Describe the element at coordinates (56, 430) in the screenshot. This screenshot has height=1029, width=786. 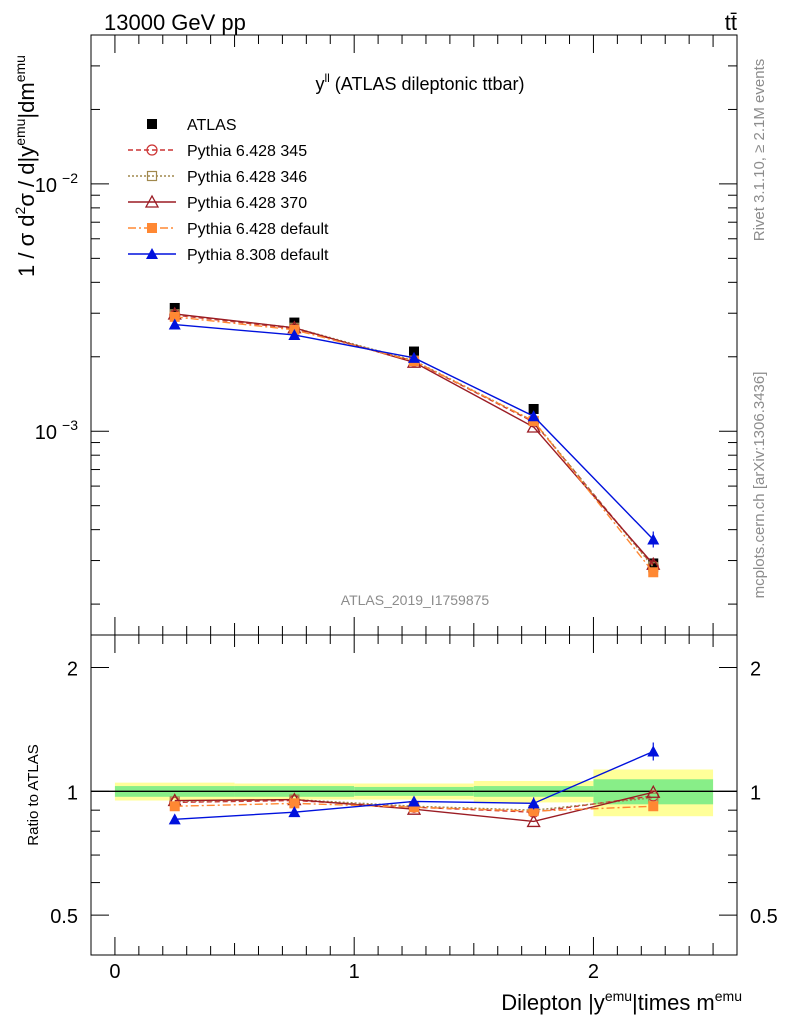
I see `main-y-tick-label: 10 −3` at that location.